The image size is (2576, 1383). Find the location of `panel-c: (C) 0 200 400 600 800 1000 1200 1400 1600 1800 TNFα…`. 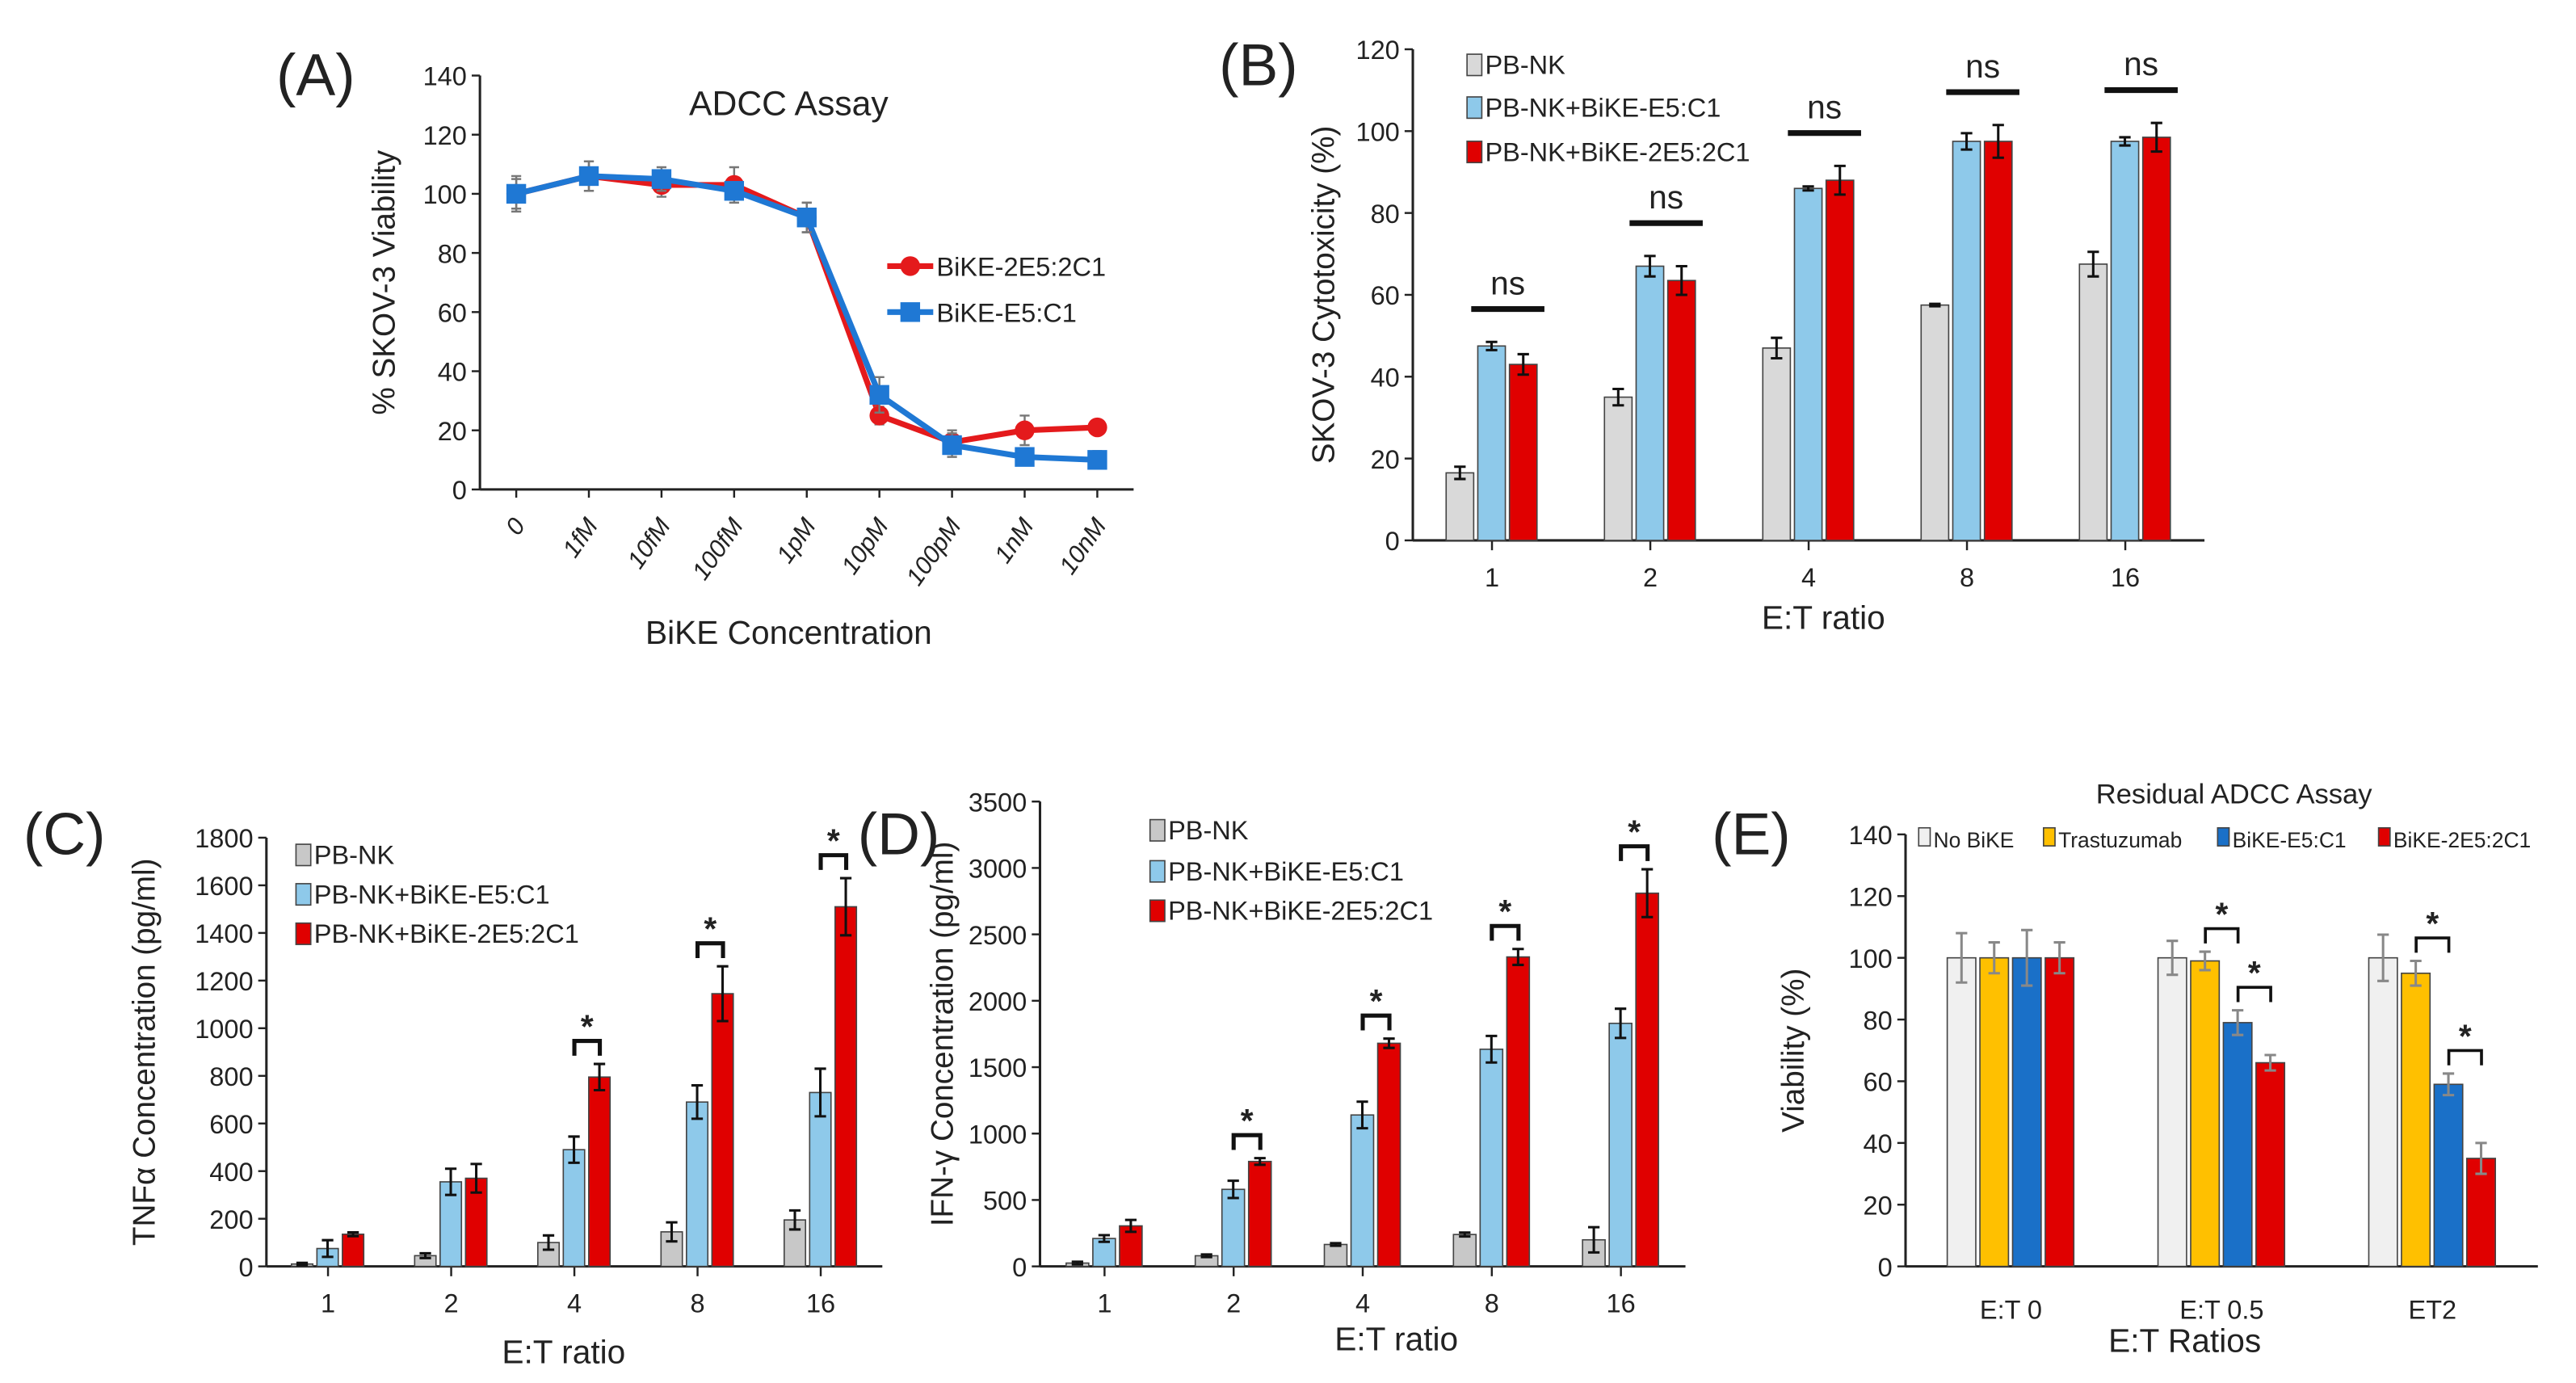

panel-c: (C) 0 200 400 600 800 1000 1200 1400 1600 1800 TNFα… is located at coordinates (453, 1086).